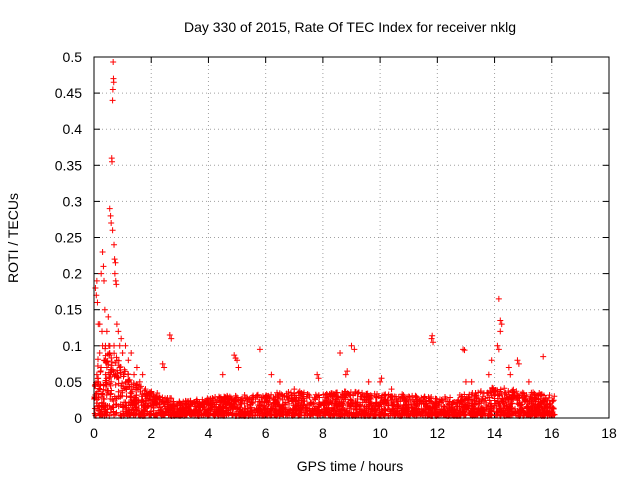  Describe the element at coordinates (151, 433) in the screenshot. I see `x-tick-label: 2` at that location.